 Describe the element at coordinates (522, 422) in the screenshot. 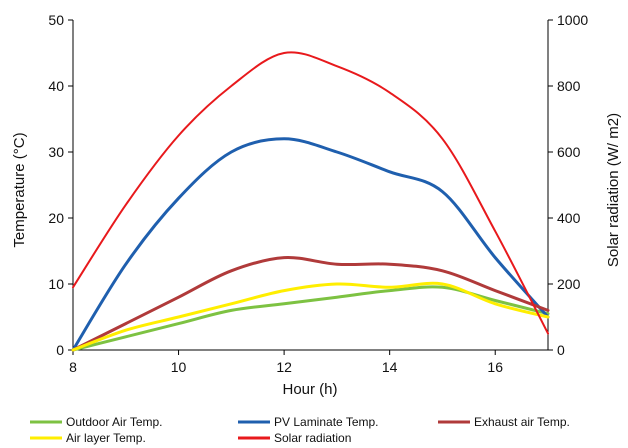

I see `legend-label: Exhaust air Temp.` at that location.